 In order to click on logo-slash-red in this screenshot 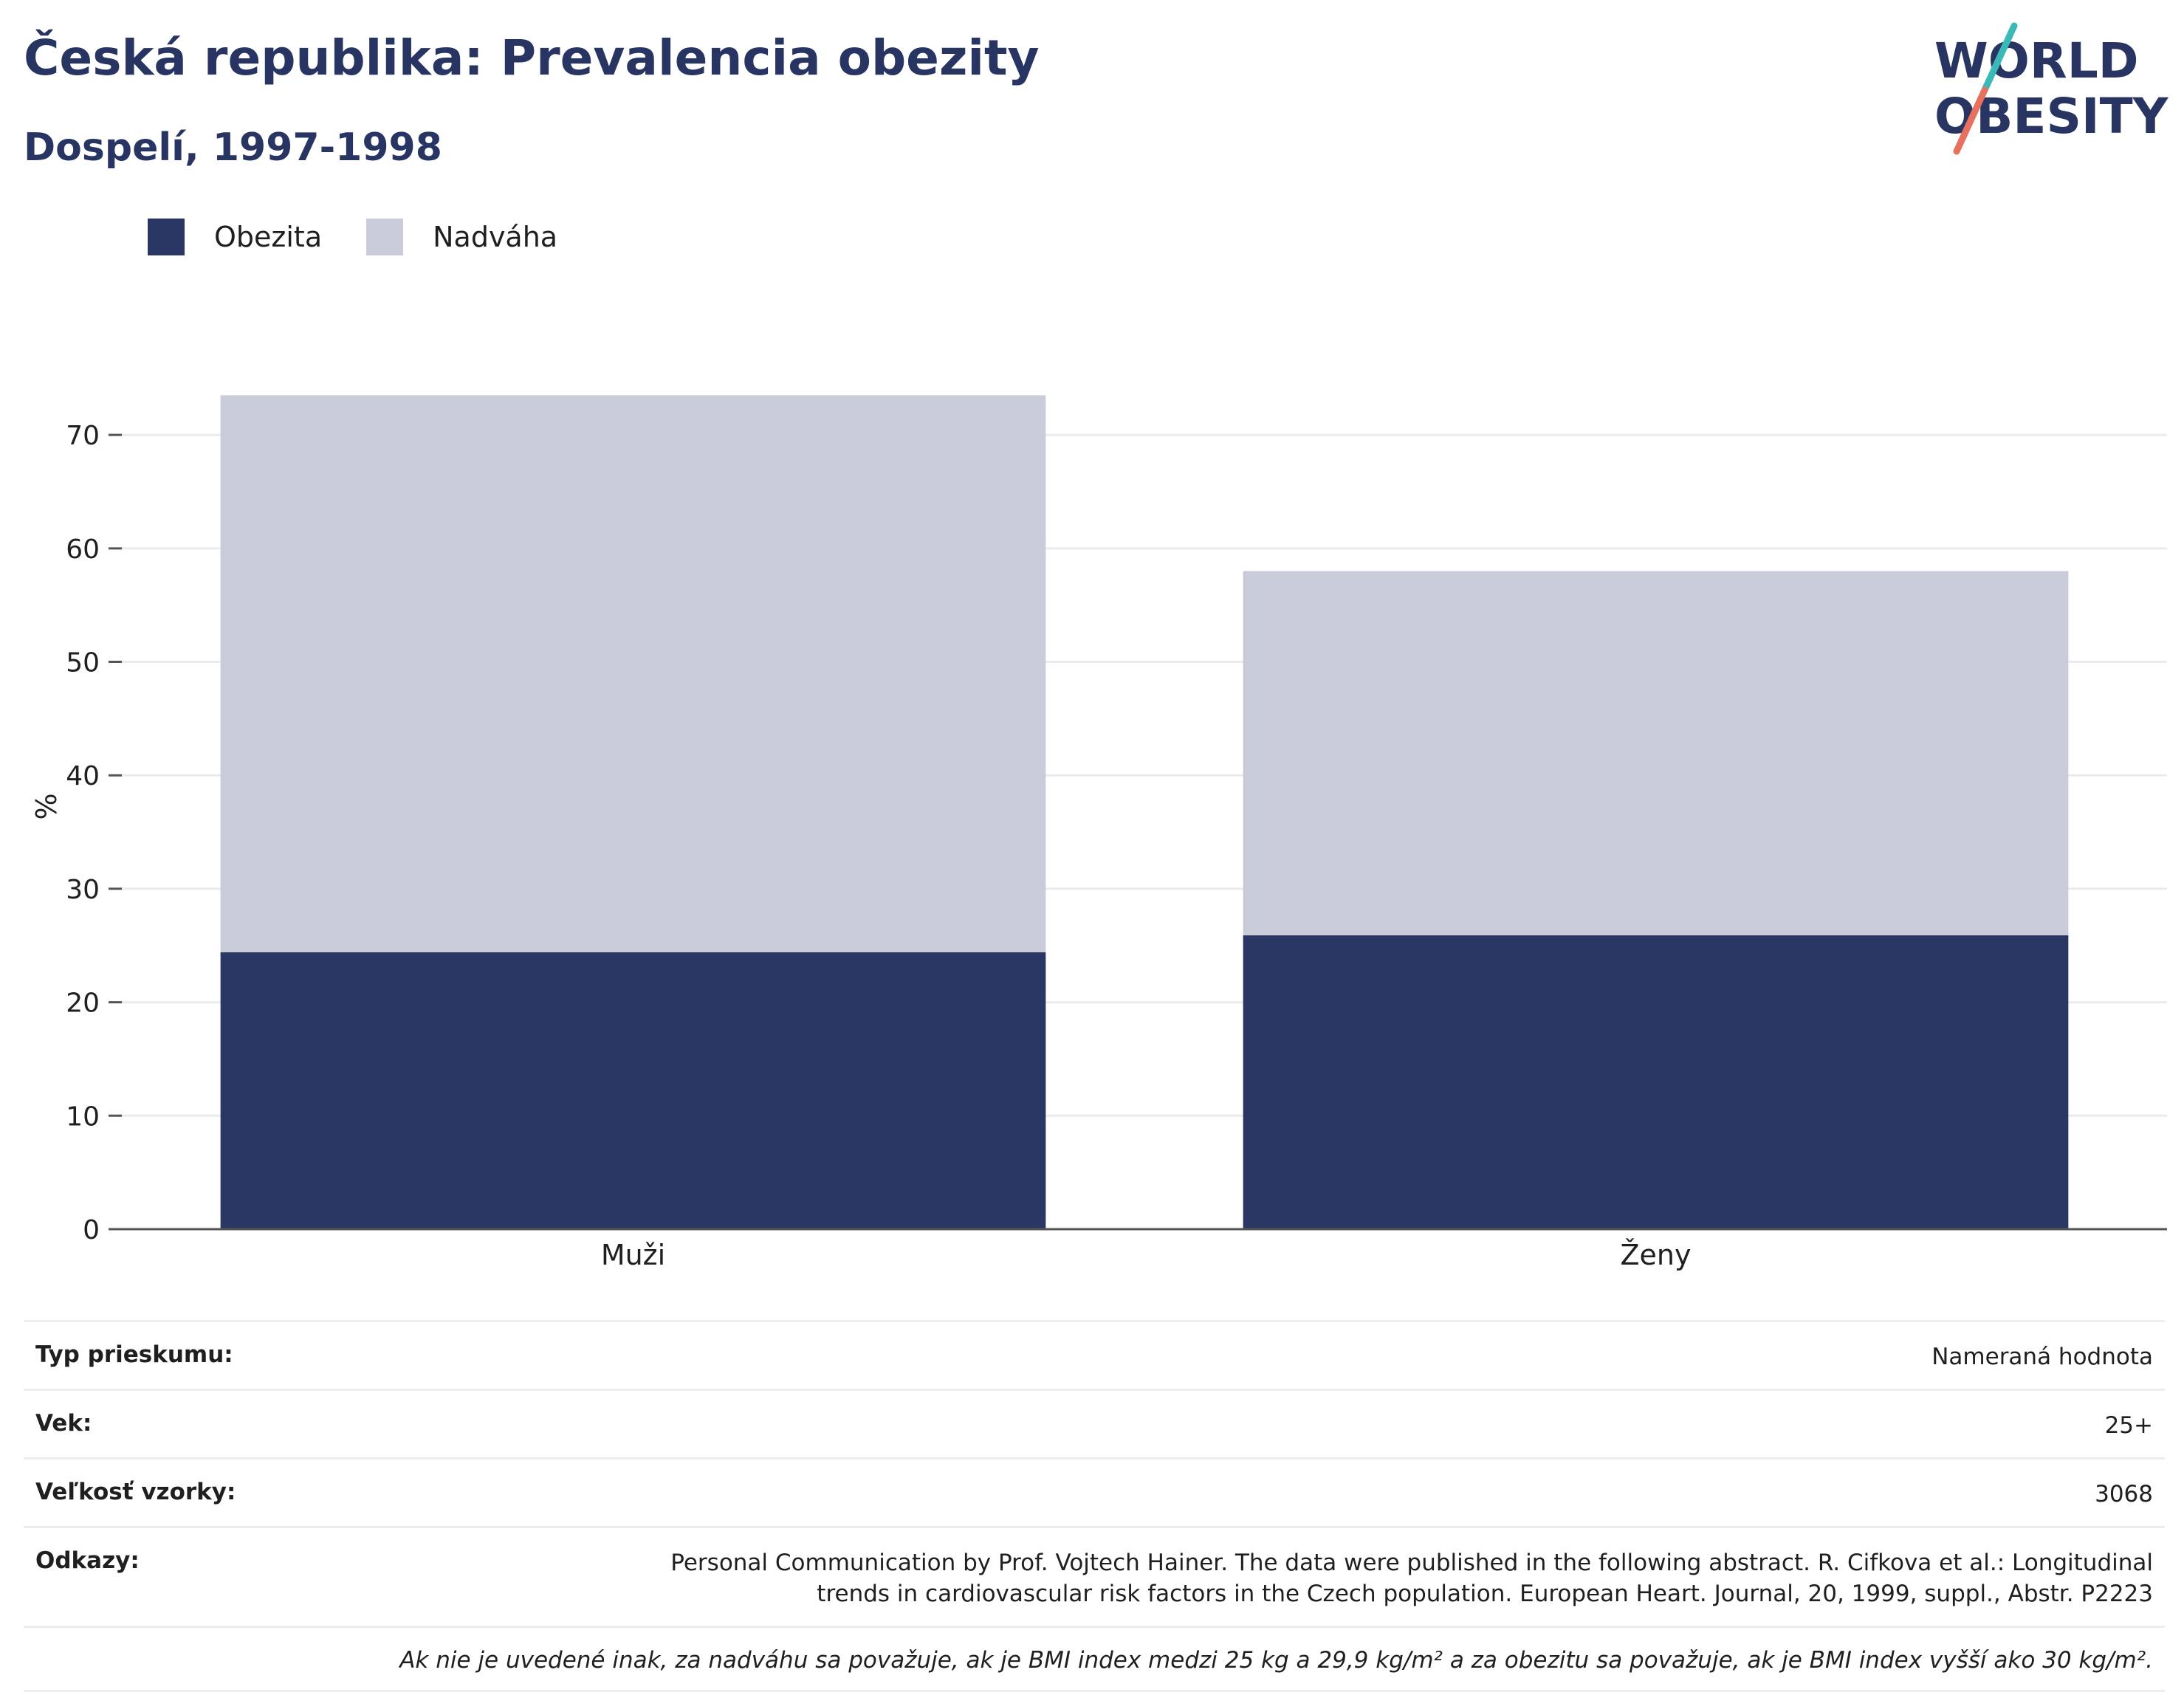, I will do `click(1971, 120)`.